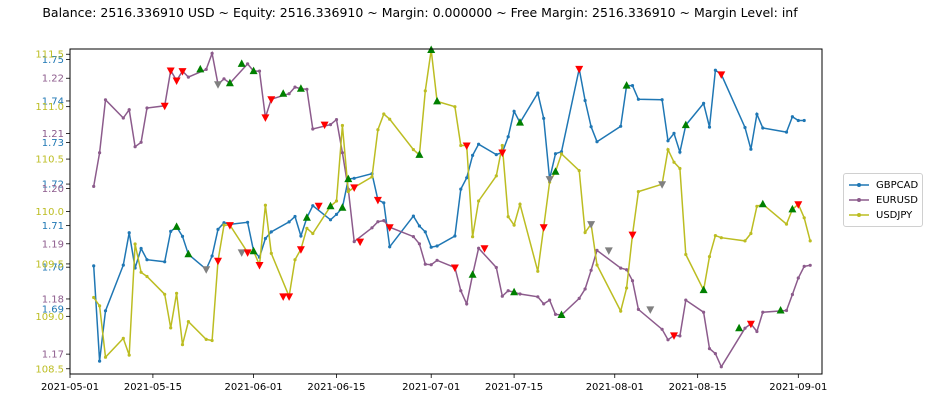 The height and width of the screenshot is (400, 927). I want to click on y-tick-label-gbpcad-6: 1.75, so click(53, 60).